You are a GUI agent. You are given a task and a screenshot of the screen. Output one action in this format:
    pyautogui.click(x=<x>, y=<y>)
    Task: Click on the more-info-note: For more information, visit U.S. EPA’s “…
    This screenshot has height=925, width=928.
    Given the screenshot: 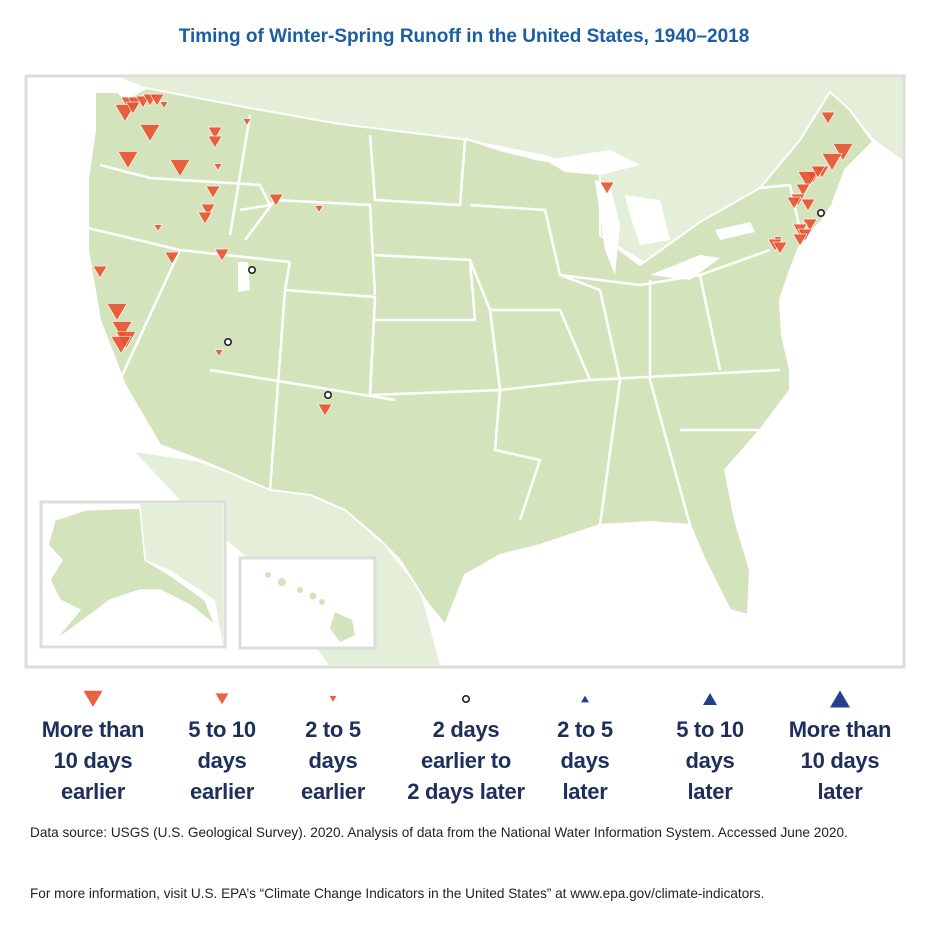 What is the action you would take?
    pyautogui.click(x=397, y=893)
    